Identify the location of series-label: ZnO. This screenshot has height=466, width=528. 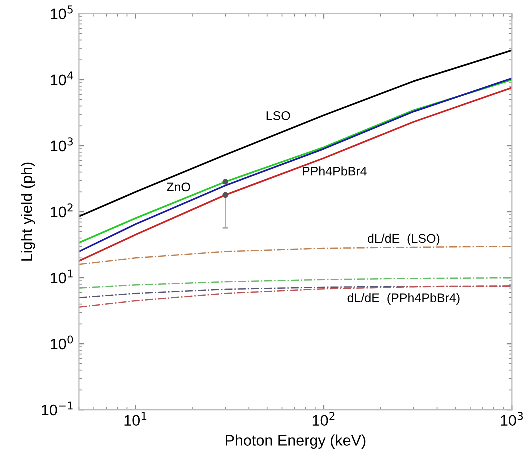
(178, 187).